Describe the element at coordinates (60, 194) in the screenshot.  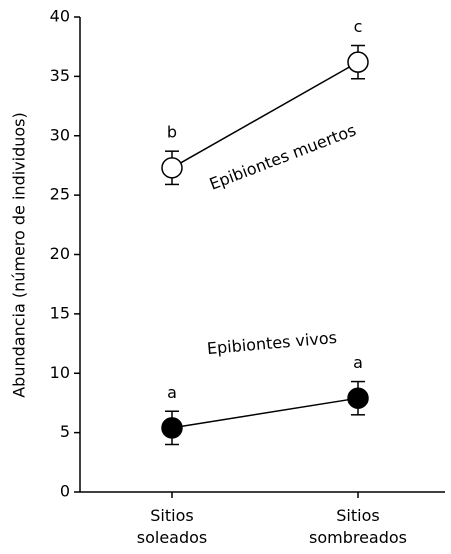
I see `y-tick-label: 25` at that location.